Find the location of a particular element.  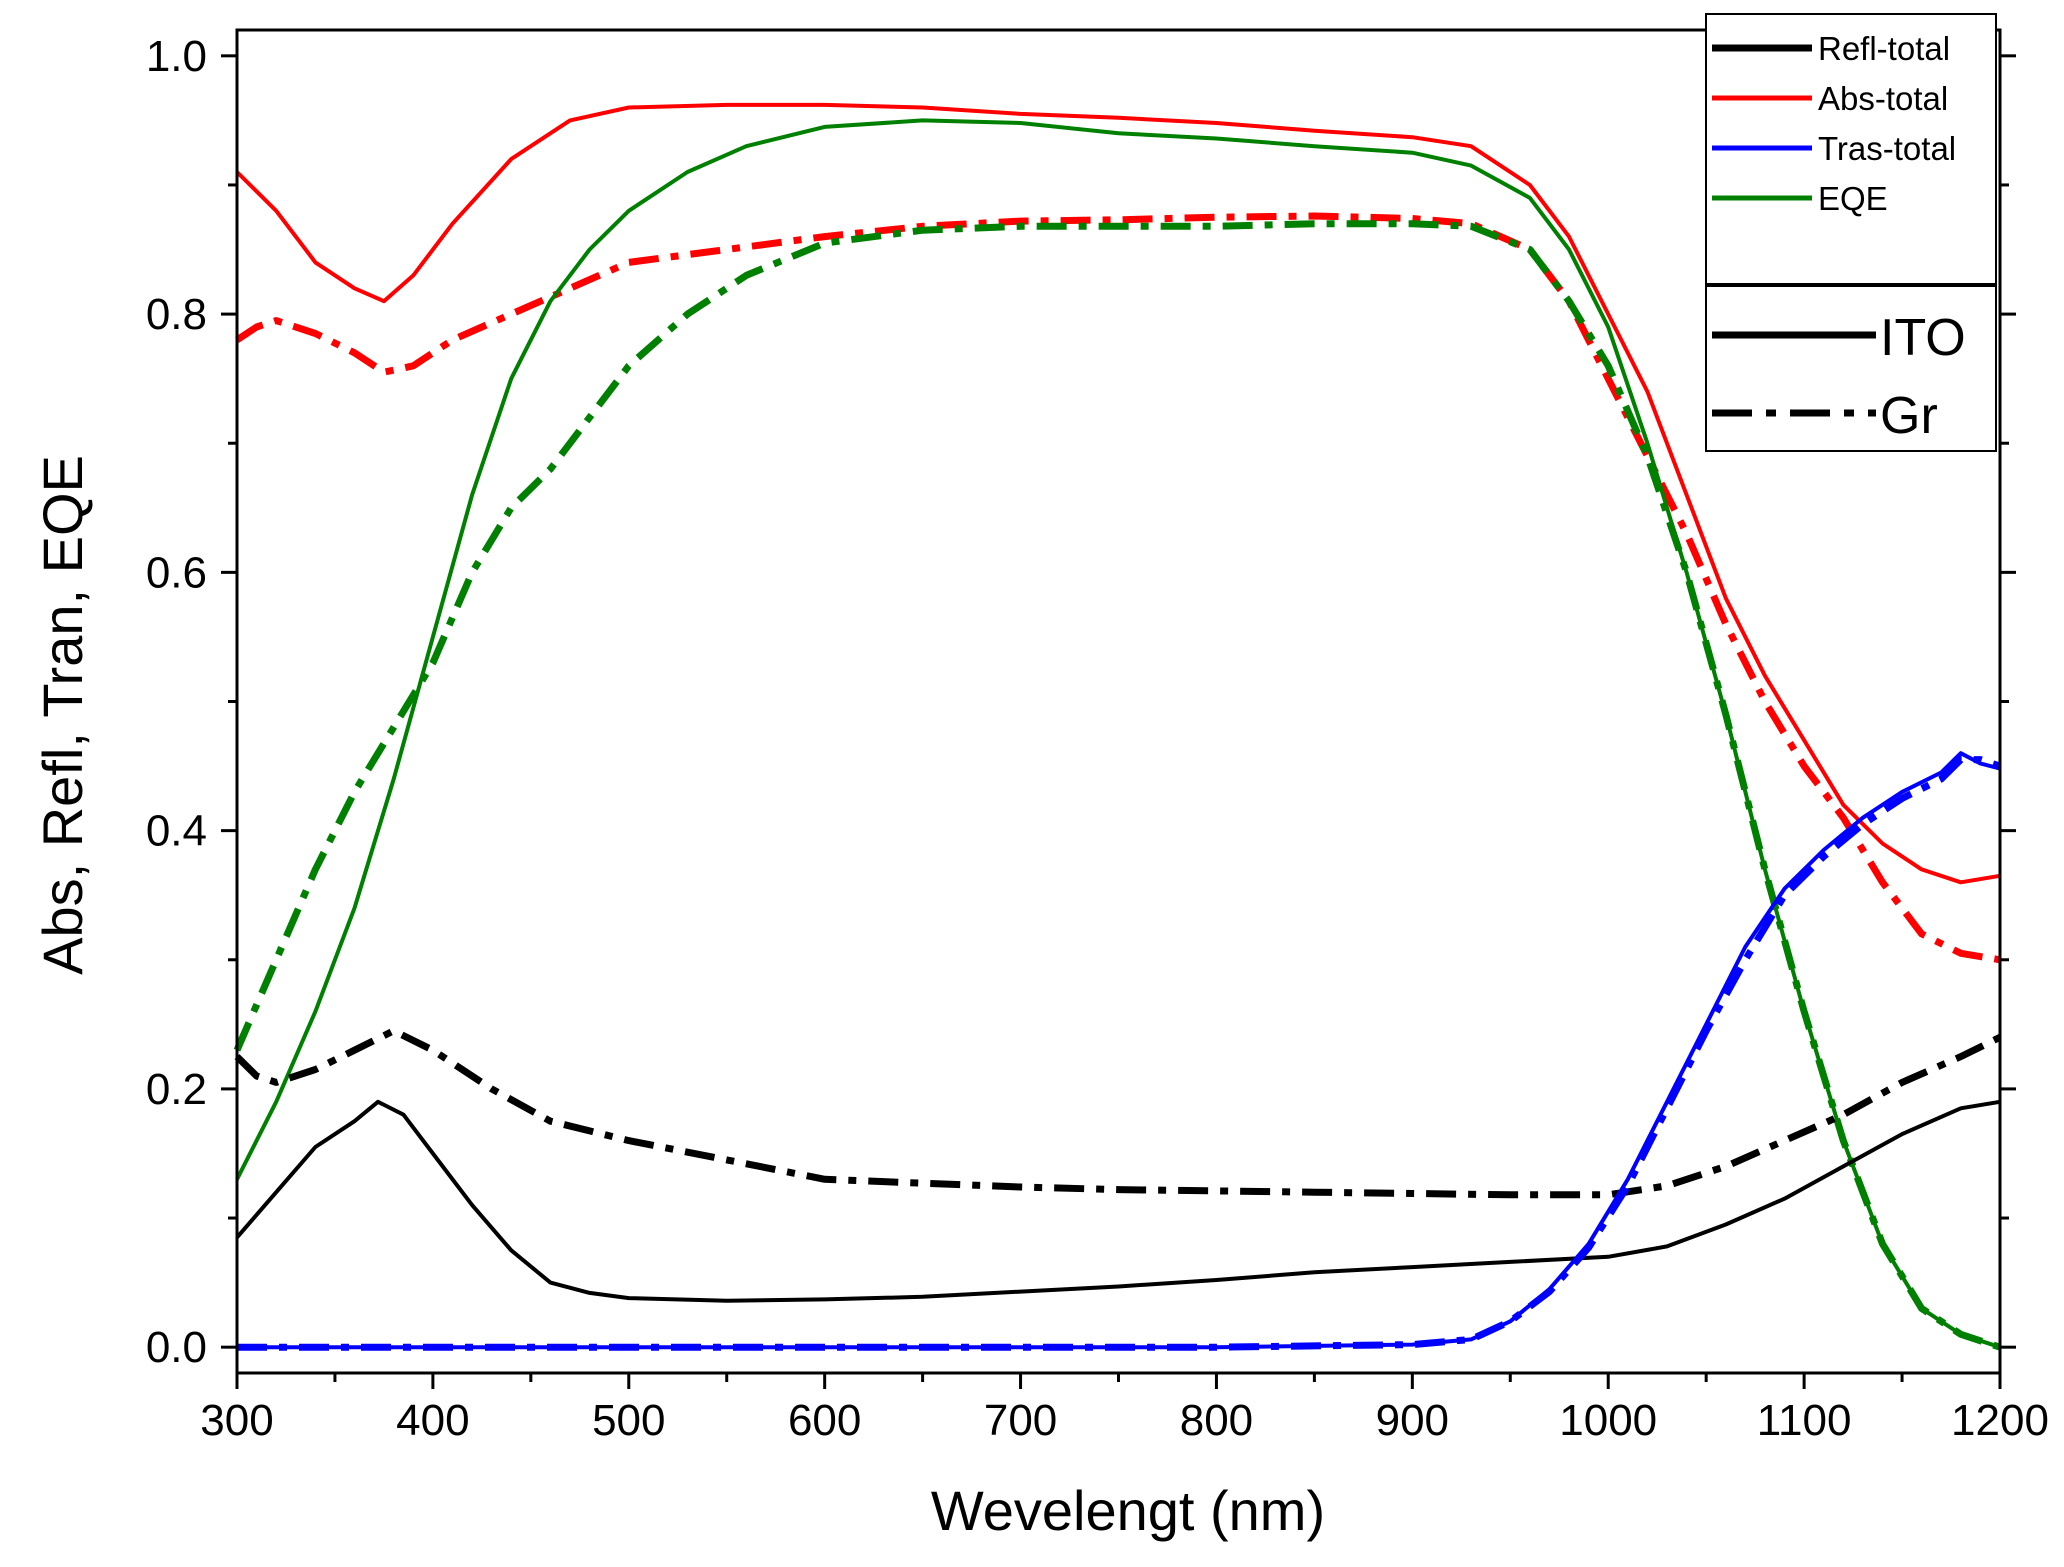

legend-label: Tras-total is located at coordinates (1887, 148).